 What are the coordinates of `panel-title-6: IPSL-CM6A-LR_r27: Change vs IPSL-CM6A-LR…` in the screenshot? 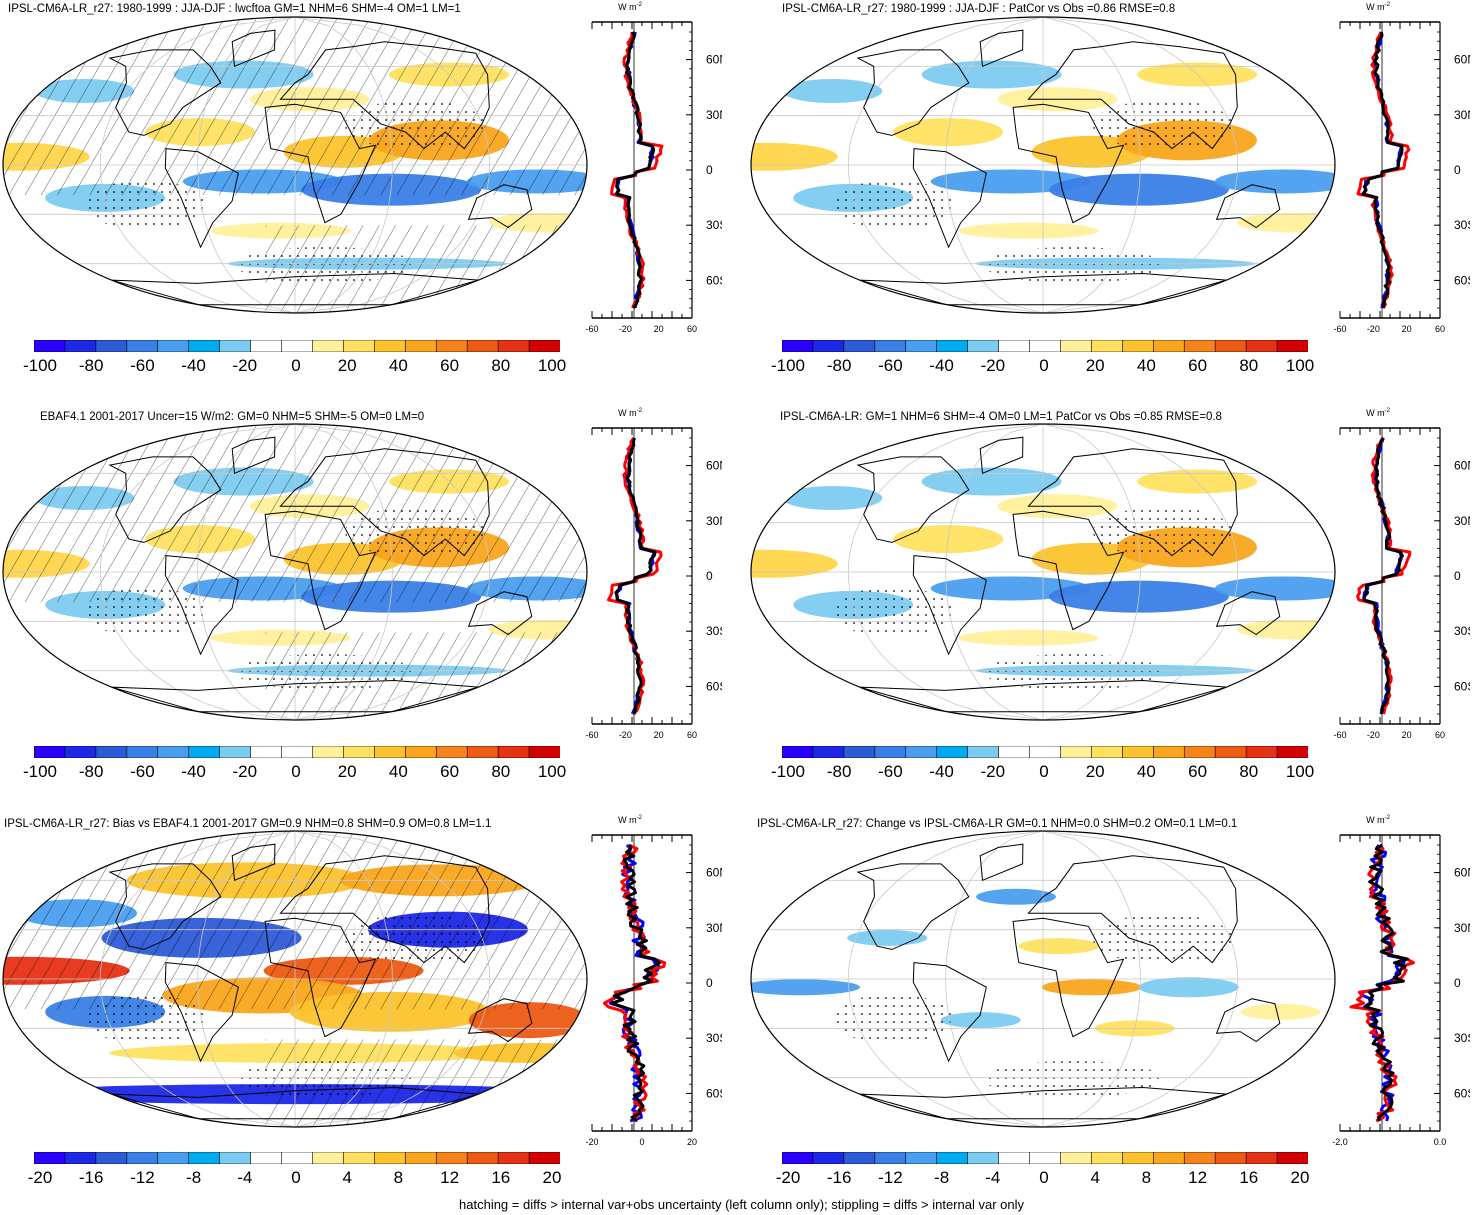 It's located at (997, 824).